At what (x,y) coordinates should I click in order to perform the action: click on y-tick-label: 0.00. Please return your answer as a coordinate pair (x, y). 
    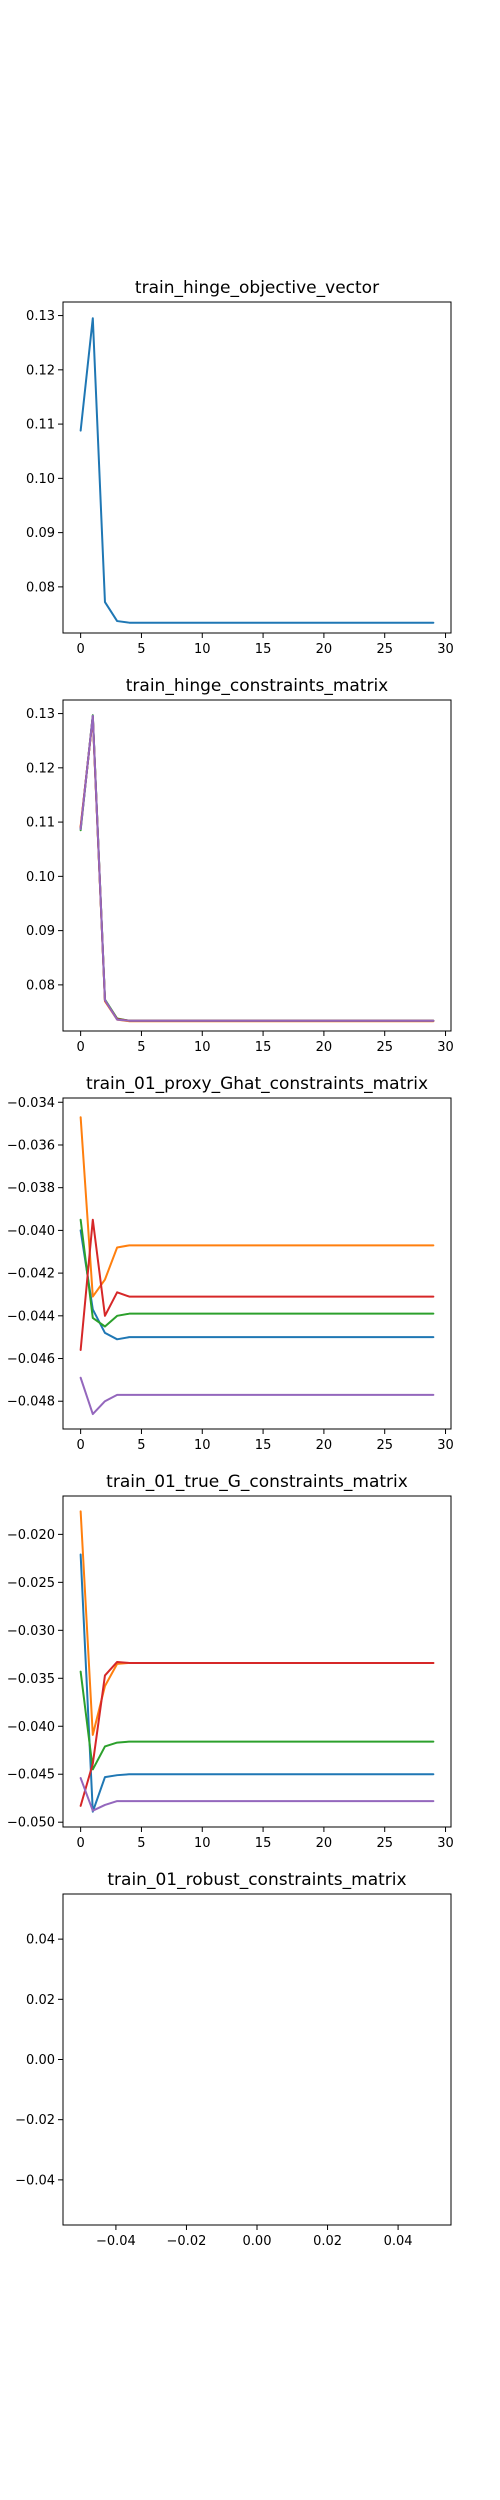
    Looking at the image, I should click on (40, 2060).